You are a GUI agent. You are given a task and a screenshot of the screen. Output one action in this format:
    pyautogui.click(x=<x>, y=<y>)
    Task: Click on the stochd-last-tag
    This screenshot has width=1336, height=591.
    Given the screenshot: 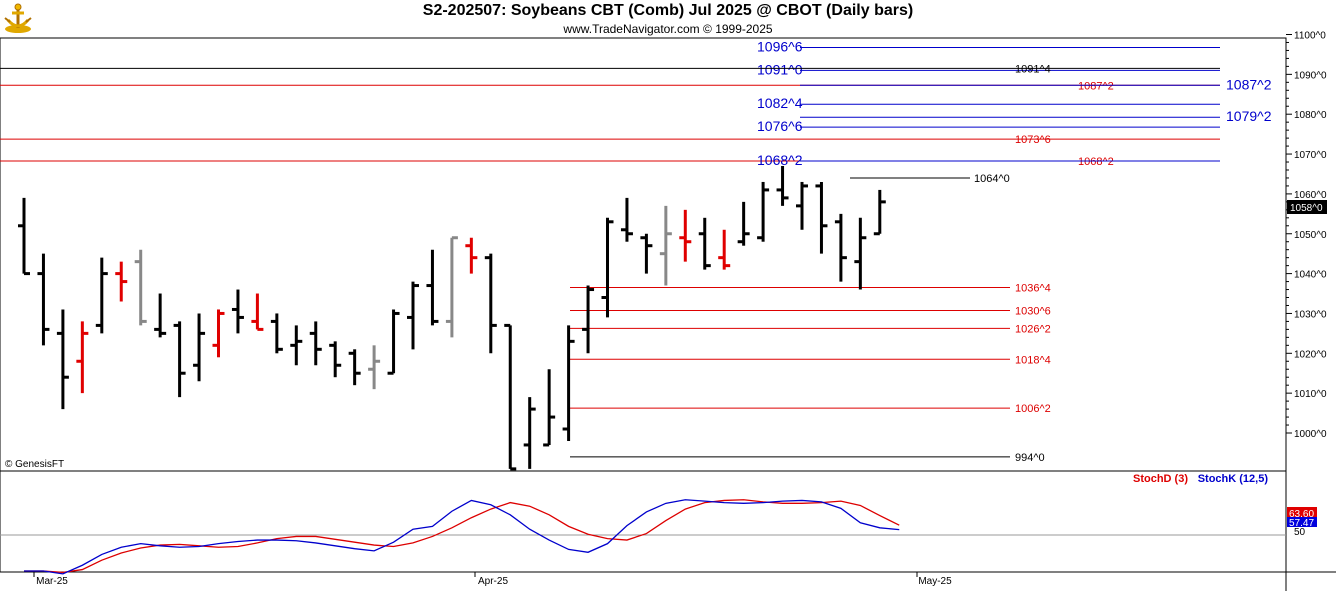 What is the action you would take?
    pyautogui.click(x=1302, y=513)
    